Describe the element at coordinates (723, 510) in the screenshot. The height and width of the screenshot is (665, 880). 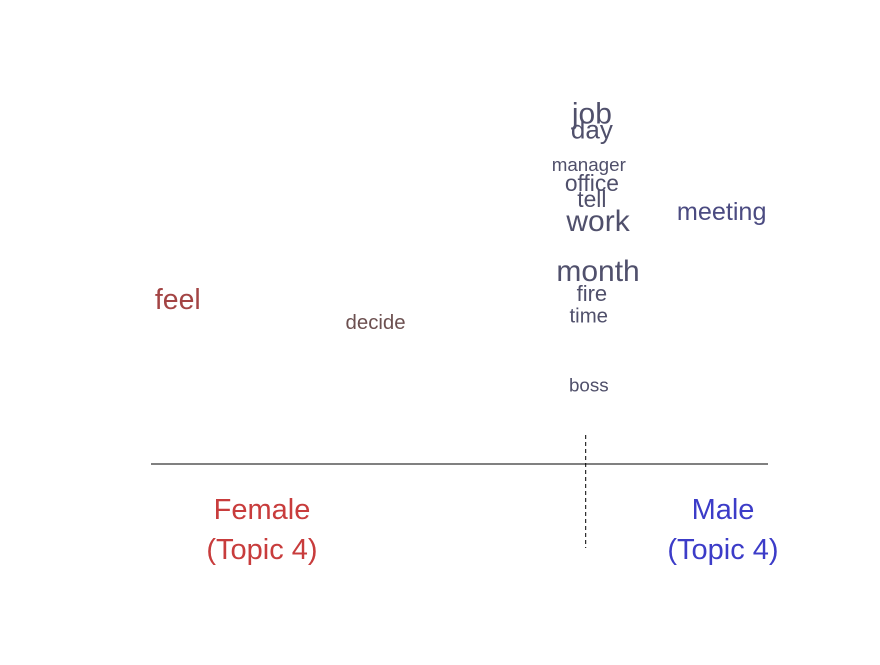
I see `male-pole-label: Male` at that location.